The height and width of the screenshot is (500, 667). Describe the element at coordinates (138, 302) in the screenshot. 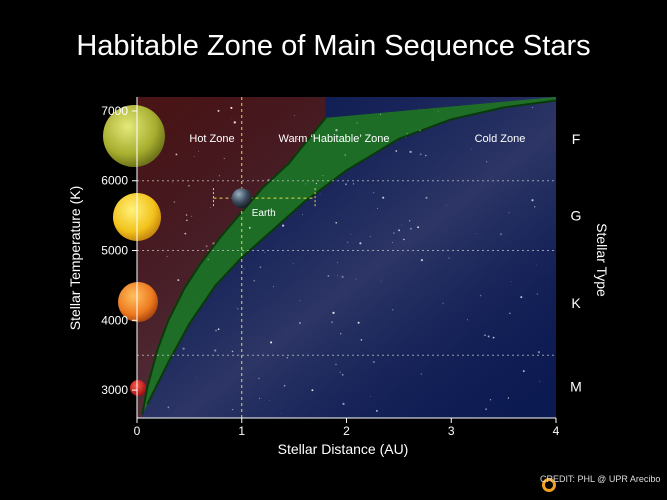

I see `k-type-star-icon` at that location.